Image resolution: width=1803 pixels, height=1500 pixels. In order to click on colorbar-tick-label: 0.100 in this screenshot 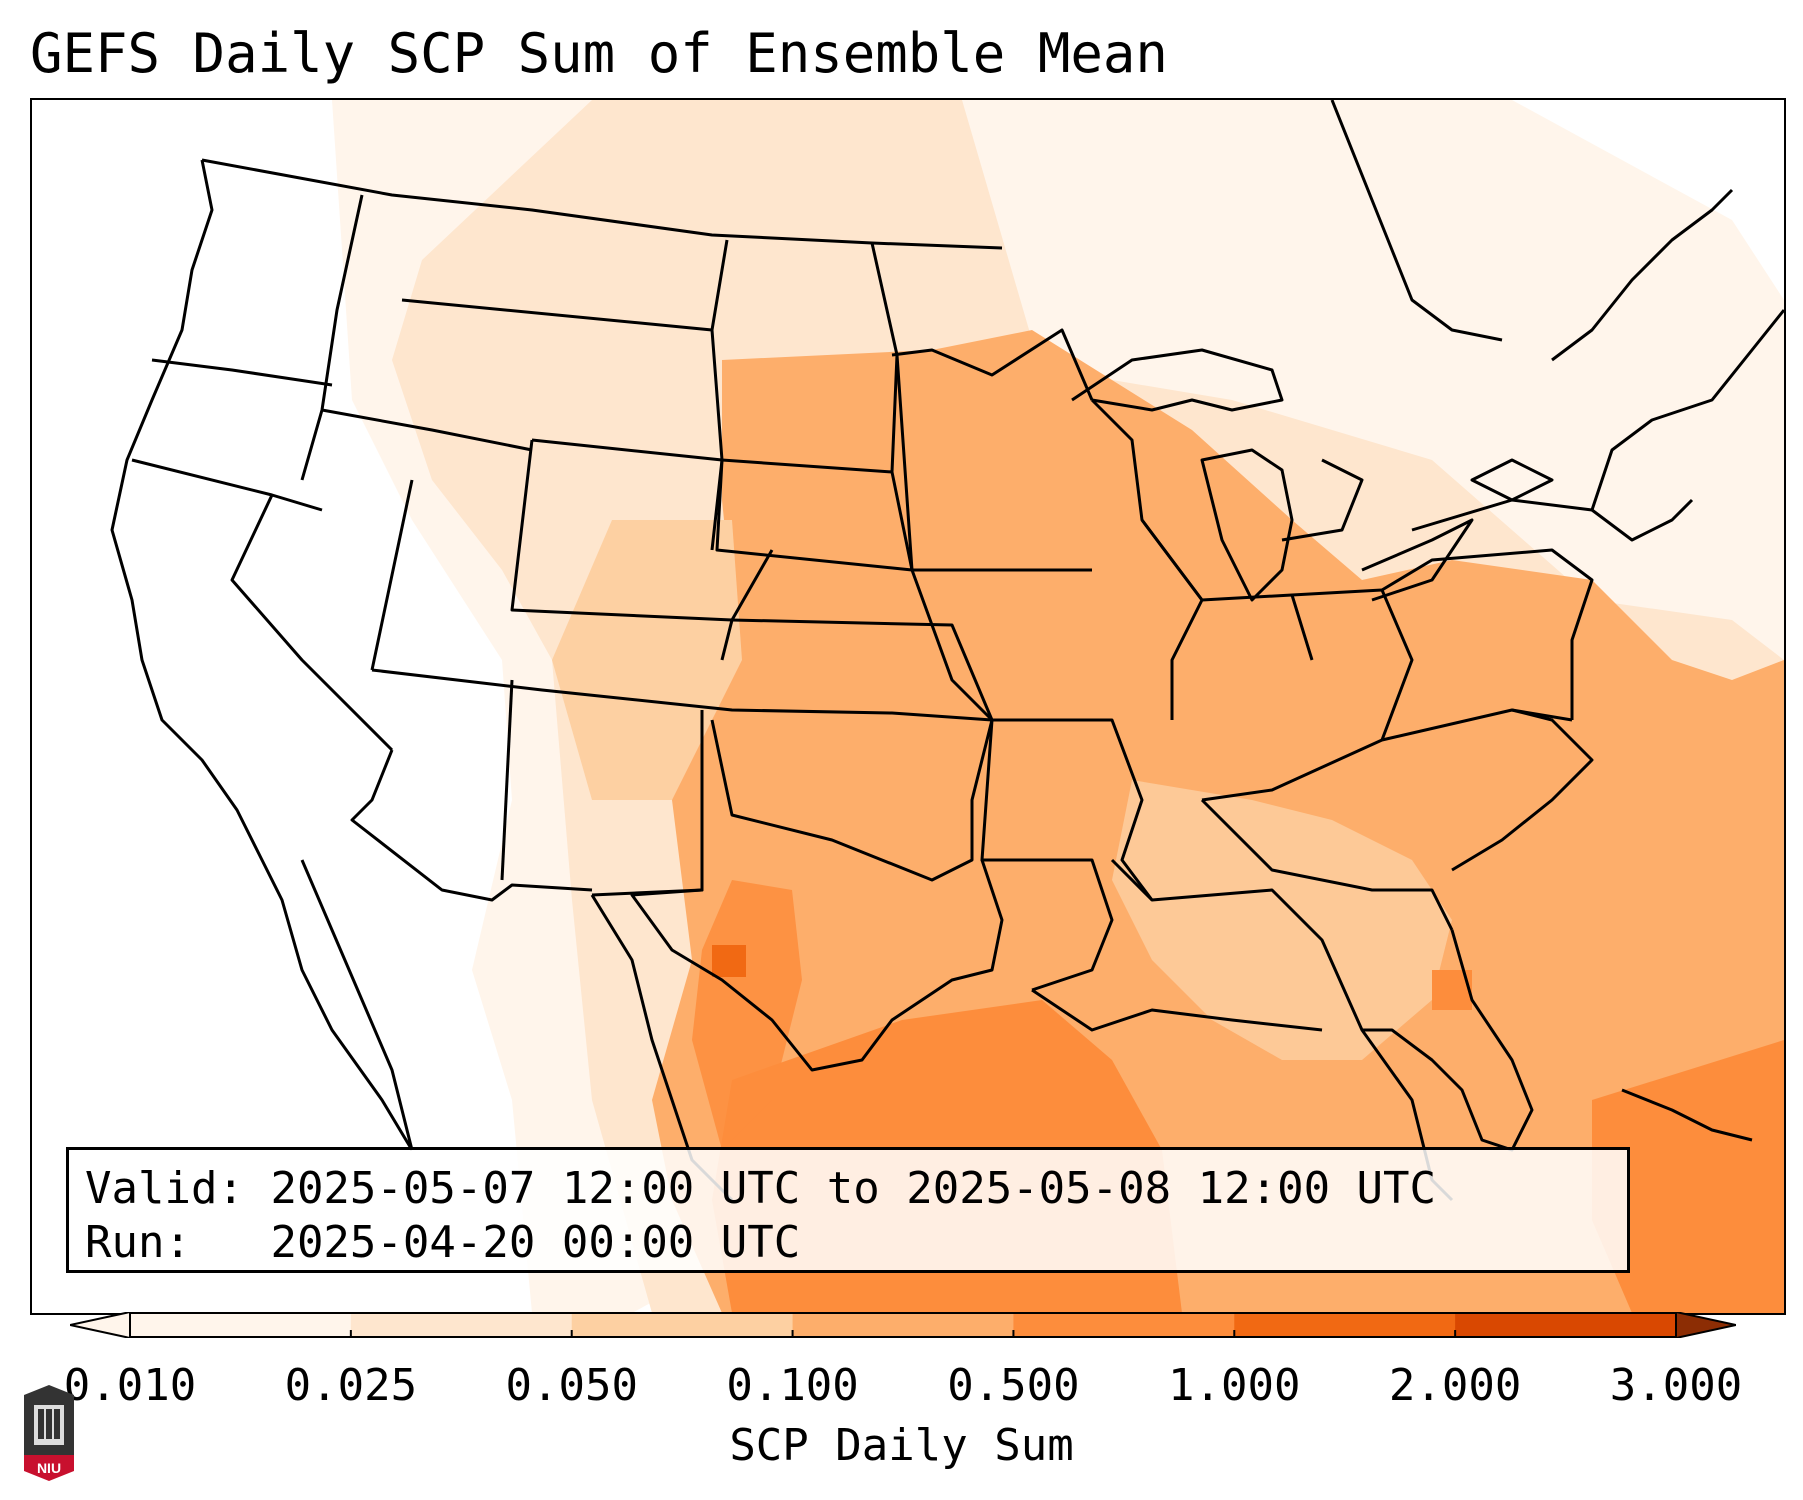, I will do `click(792, 1385)`.